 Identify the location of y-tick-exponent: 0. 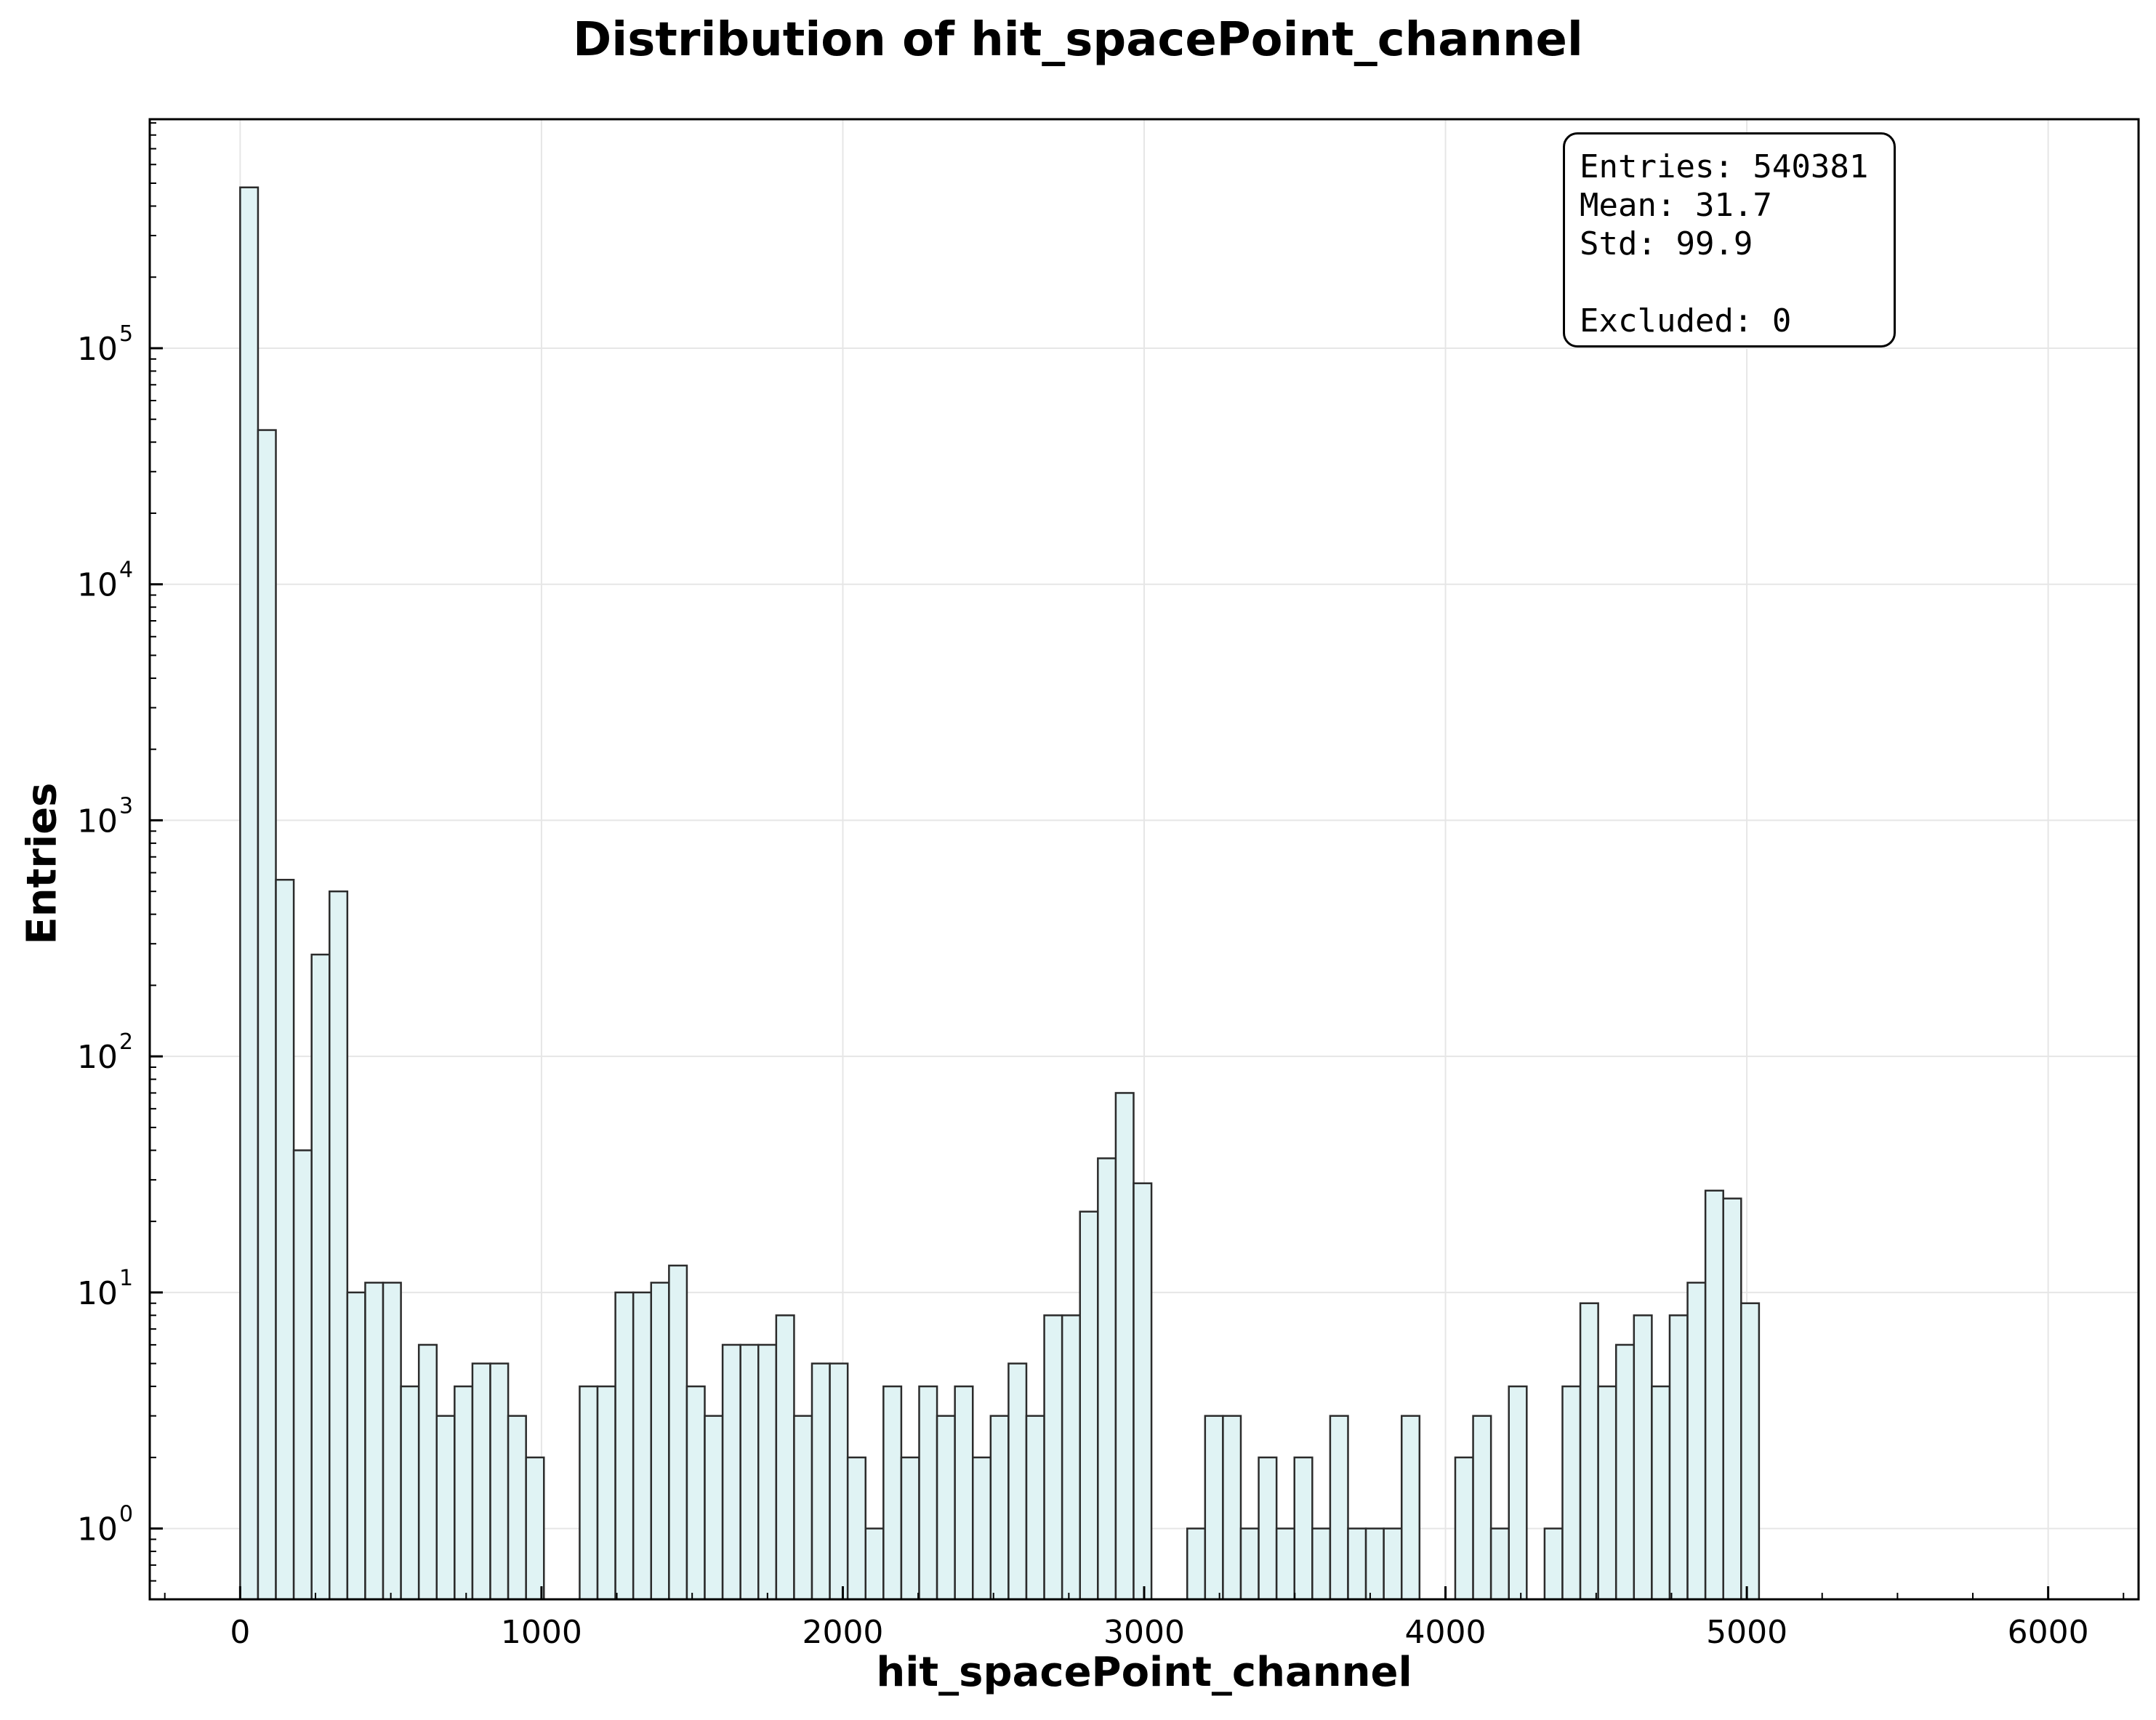
(126, 1514).